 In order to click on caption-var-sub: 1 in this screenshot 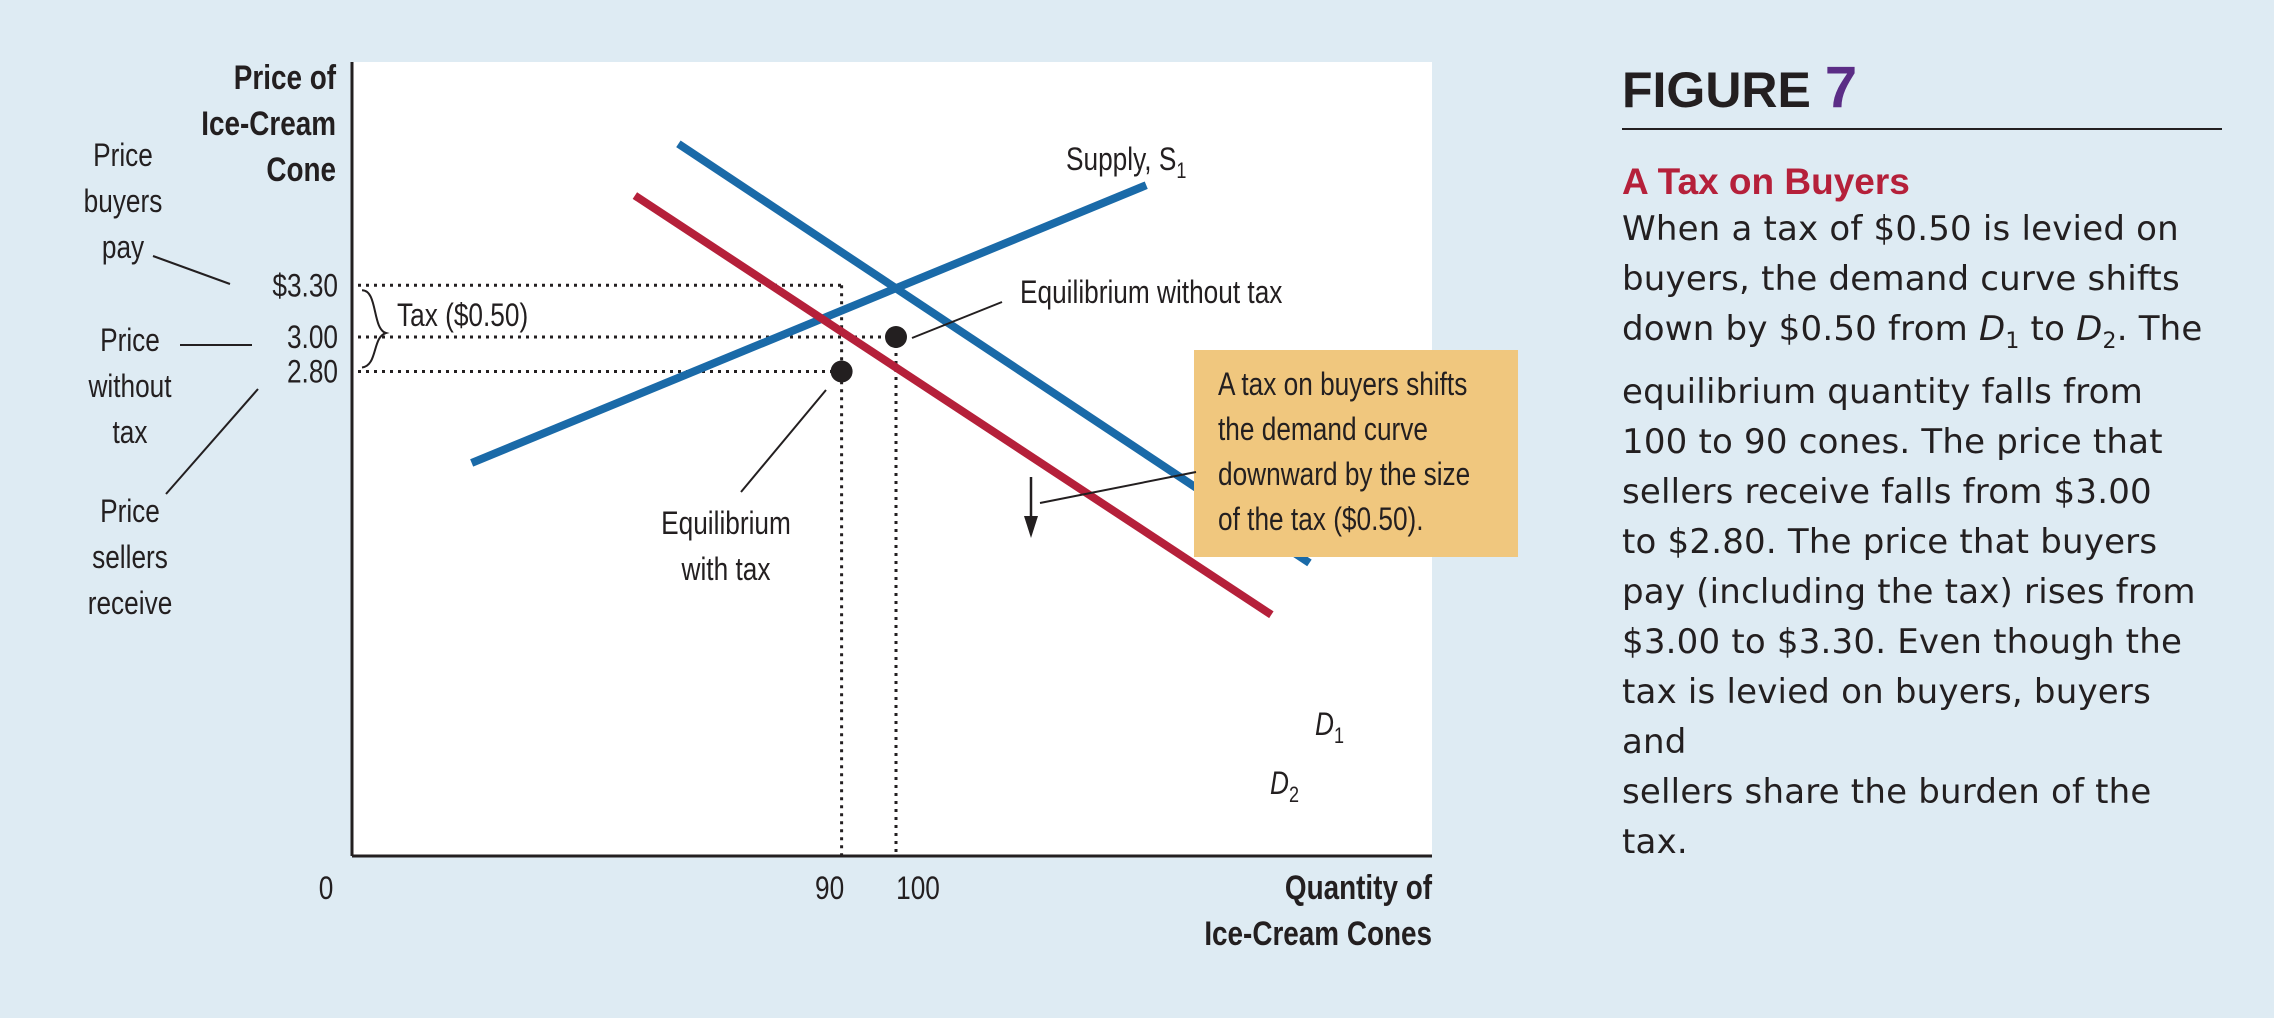, I will do `click(2012, 341)`.